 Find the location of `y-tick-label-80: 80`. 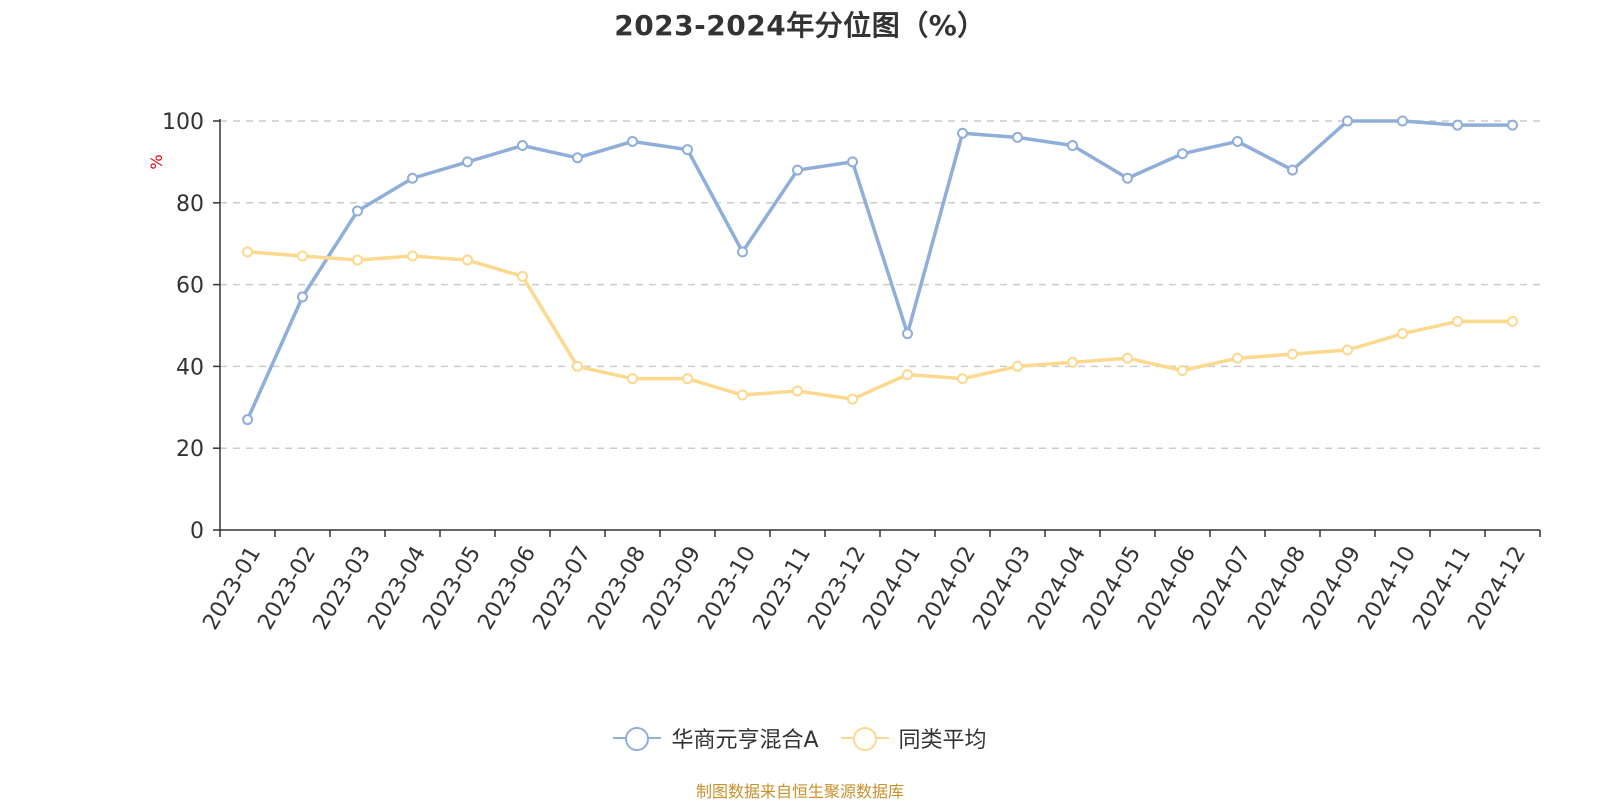

y-tick-label-80: 80 is located at coordinates (190, 204).